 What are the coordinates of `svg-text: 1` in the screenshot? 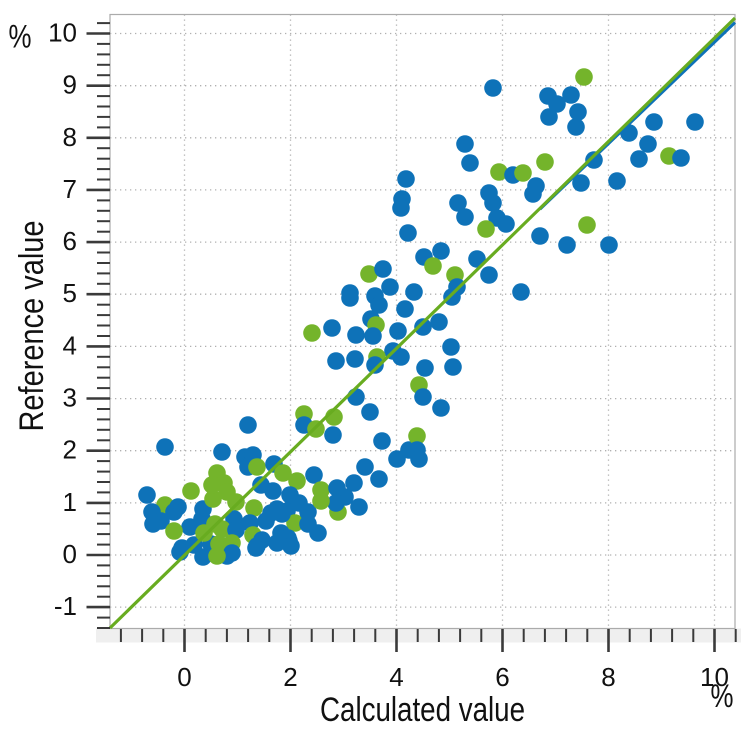 It's located at (70, 502).